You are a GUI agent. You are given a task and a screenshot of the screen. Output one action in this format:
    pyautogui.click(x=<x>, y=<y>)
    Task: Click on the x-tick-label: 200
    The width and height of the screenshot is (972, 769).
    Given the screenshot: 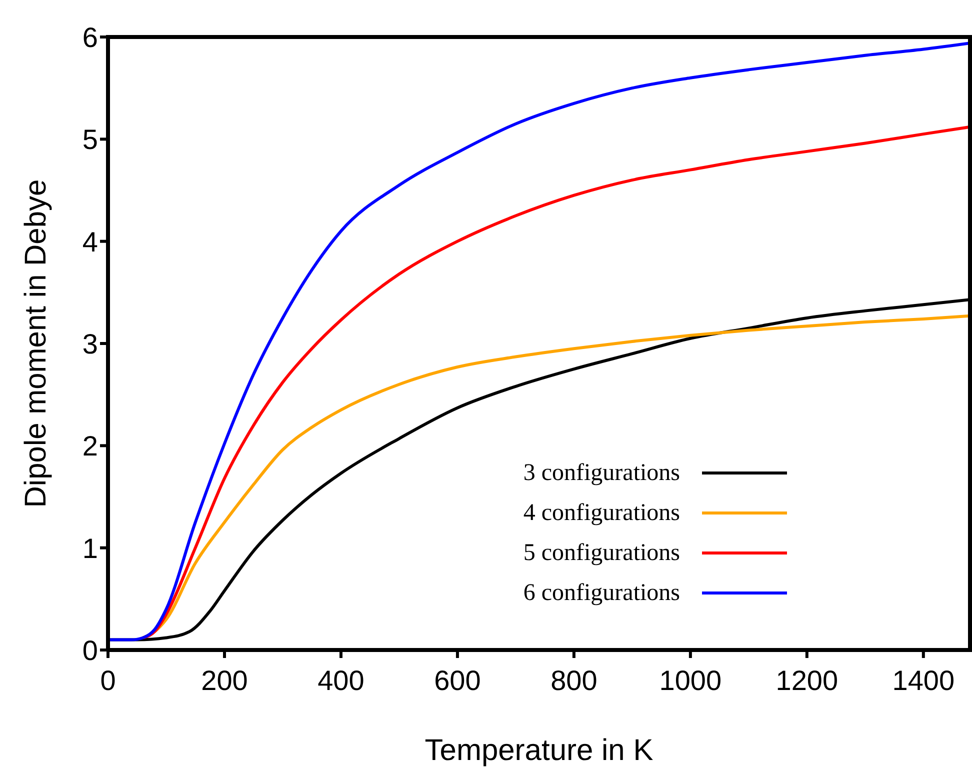 What is the action you would take?
    pyautogui.click(x=224, y=680)
    